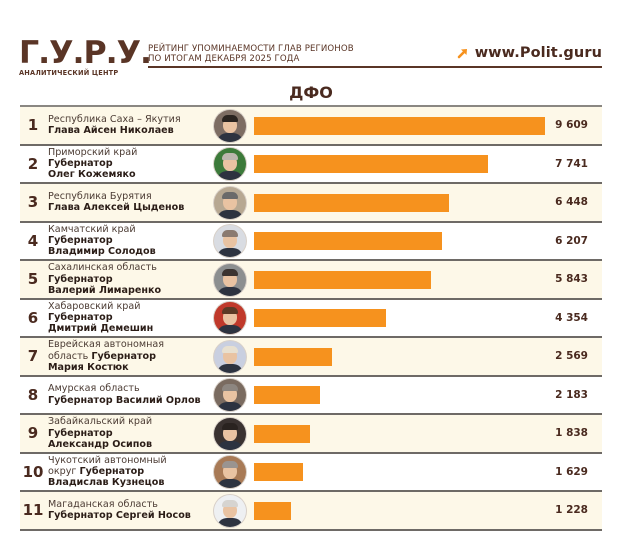 The height and width of the screenshot is (554, 640). Describe the element at coordinates (119, 516) in the screenshot. I see `official-title-name: Губернатор Сергей Носов` at that location.